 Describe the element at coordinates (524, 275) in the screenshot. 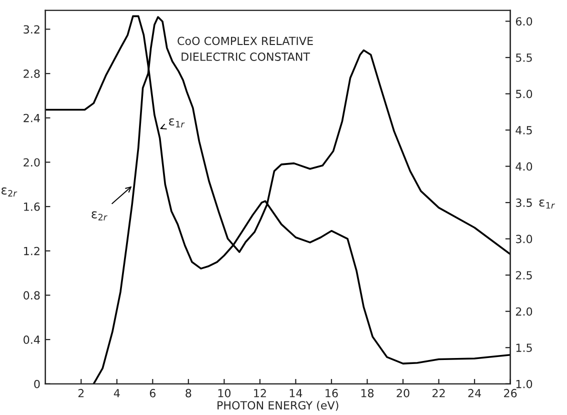

I see `y2-tick-label: 2.5` at that location.